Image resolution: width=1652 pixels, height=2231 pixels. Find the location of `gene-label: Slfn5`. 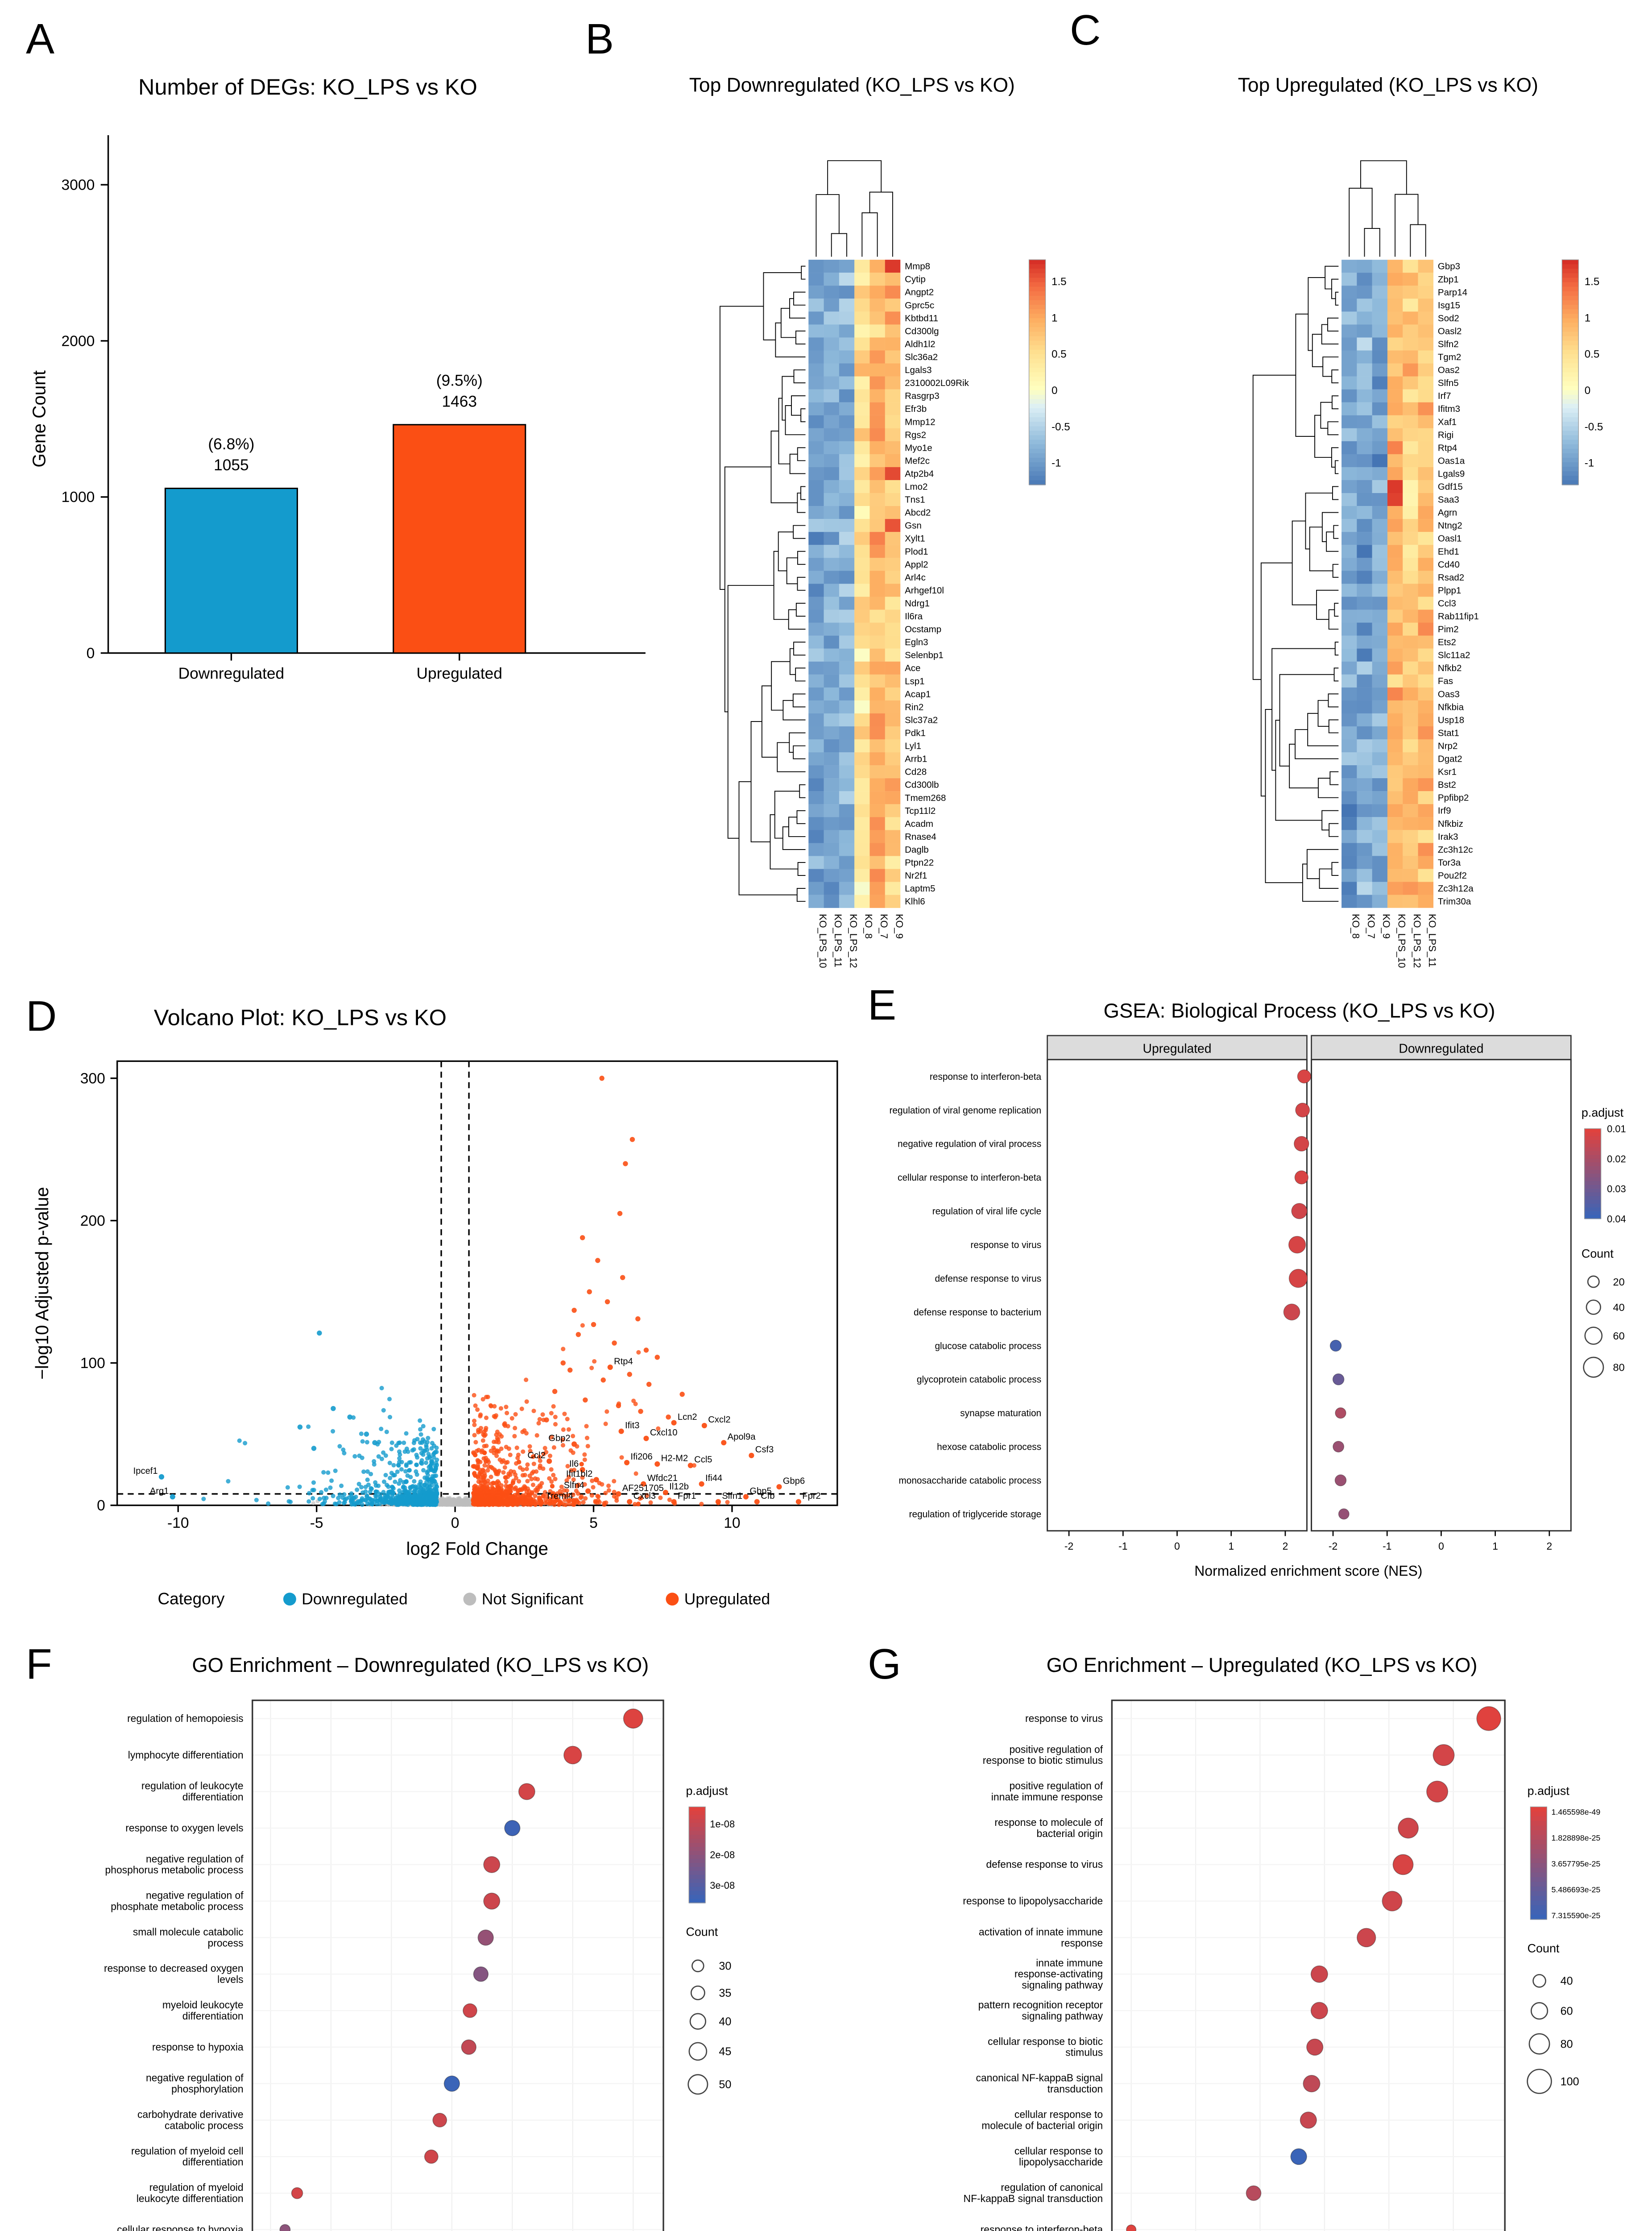

gene-label: Slfn5 is located at coordinates (1448, 383).